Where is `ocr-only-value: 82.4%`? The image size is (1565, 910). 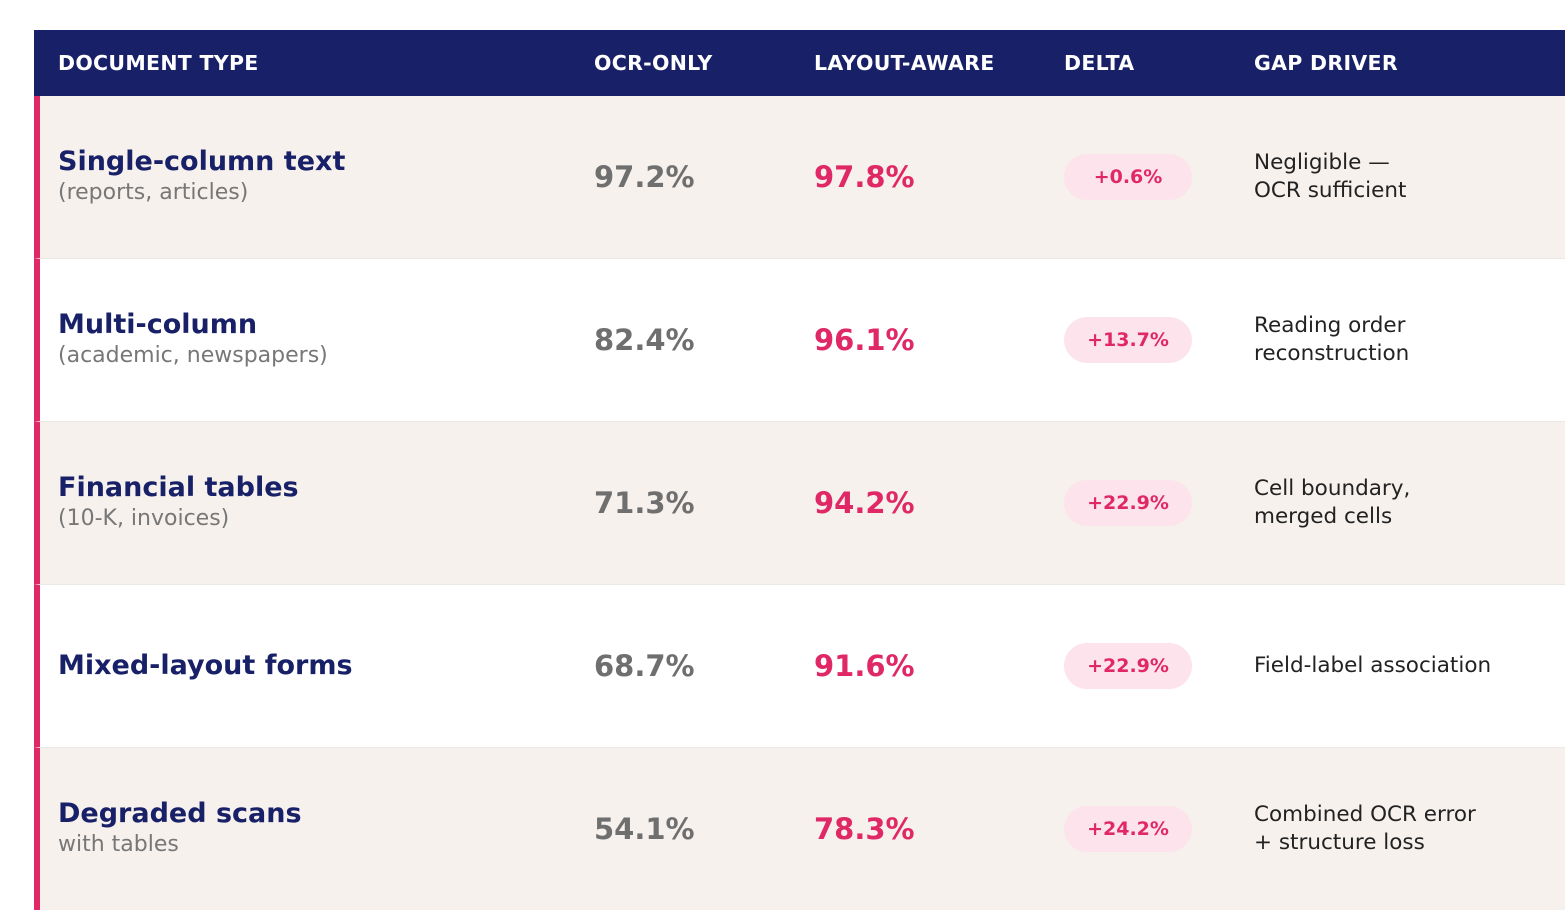
ocr-only-value: 82.4% is located at coordinates (644, 340).